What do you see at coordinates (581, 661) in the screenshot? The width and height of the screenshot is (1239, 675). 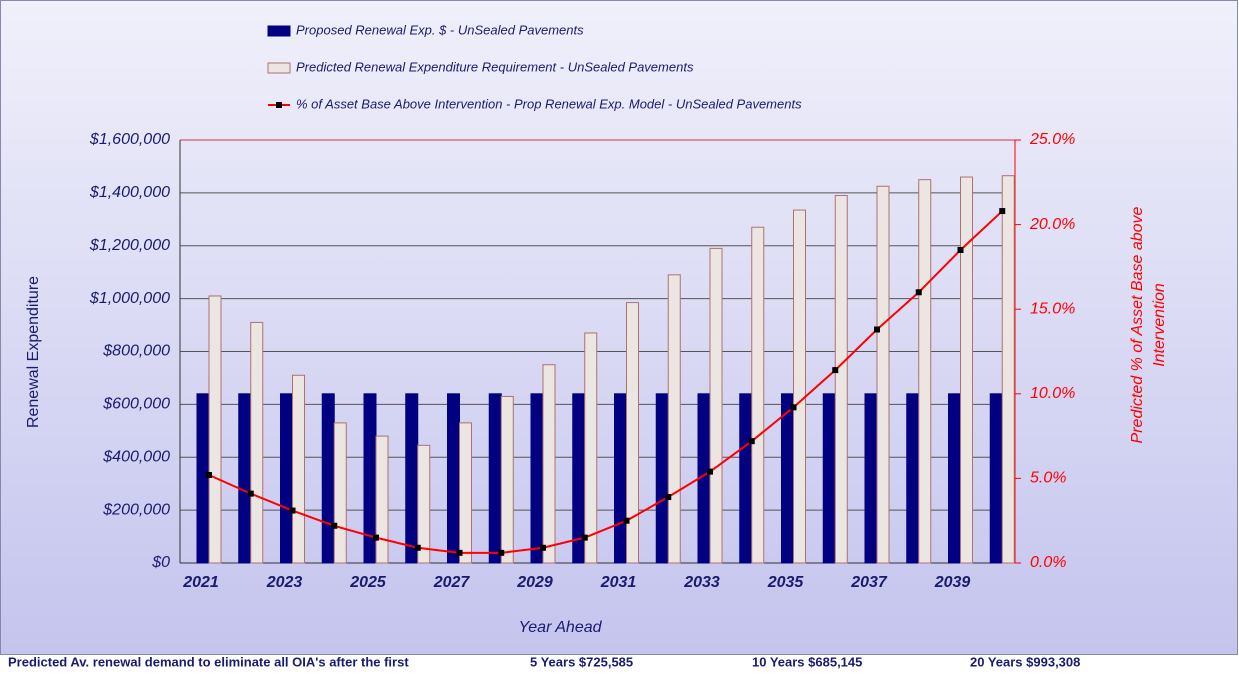 I see `footer-text: 5 Years $725,585` at bounding box center [581, 661].